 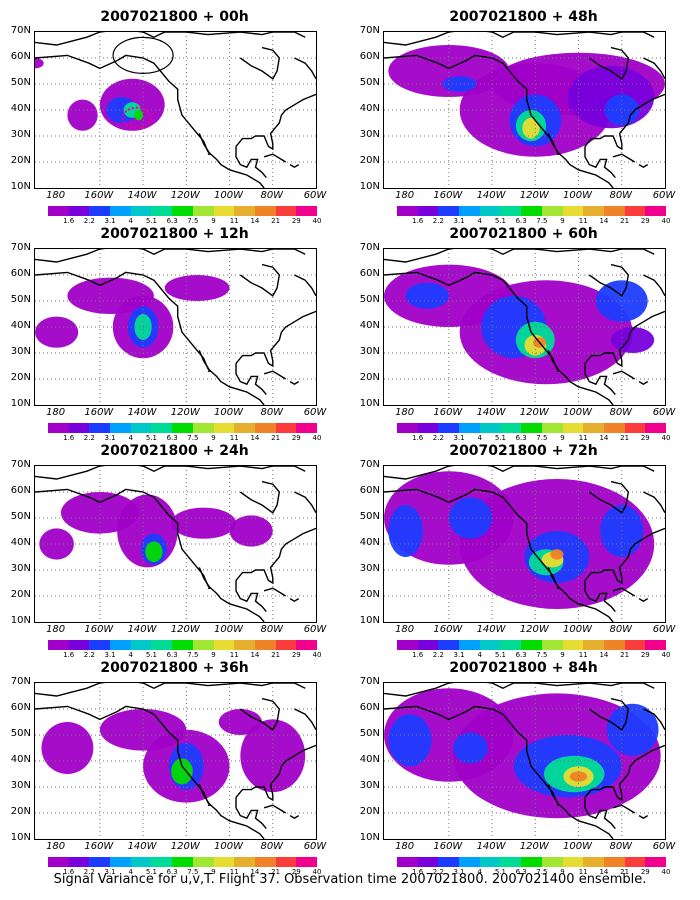 I want to click on lat-tick-label: 40N, so click(x=369, y=542).